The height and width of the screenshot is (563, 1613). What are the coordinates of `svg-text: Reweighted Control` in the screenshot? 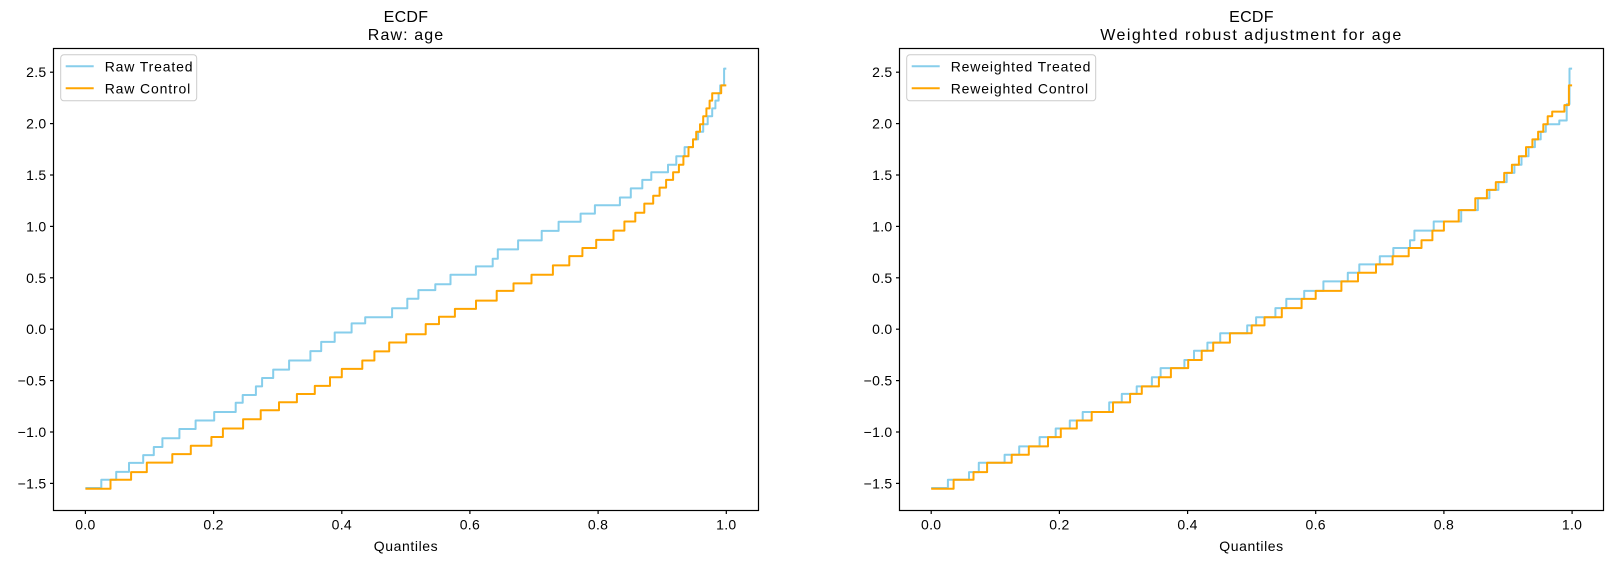 It's located at (1020, 88).